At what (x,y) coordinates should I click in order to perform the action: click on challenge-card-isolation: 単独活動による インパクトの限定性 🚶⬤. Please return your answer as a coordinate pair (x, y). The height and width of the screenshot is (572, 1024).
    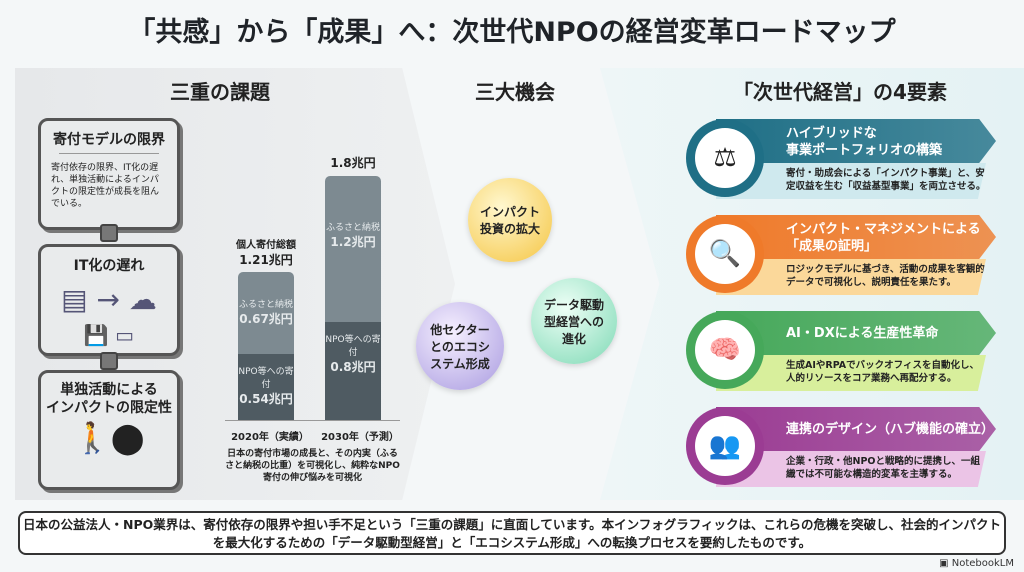
    Looking at the image, I should click on (109, 430).